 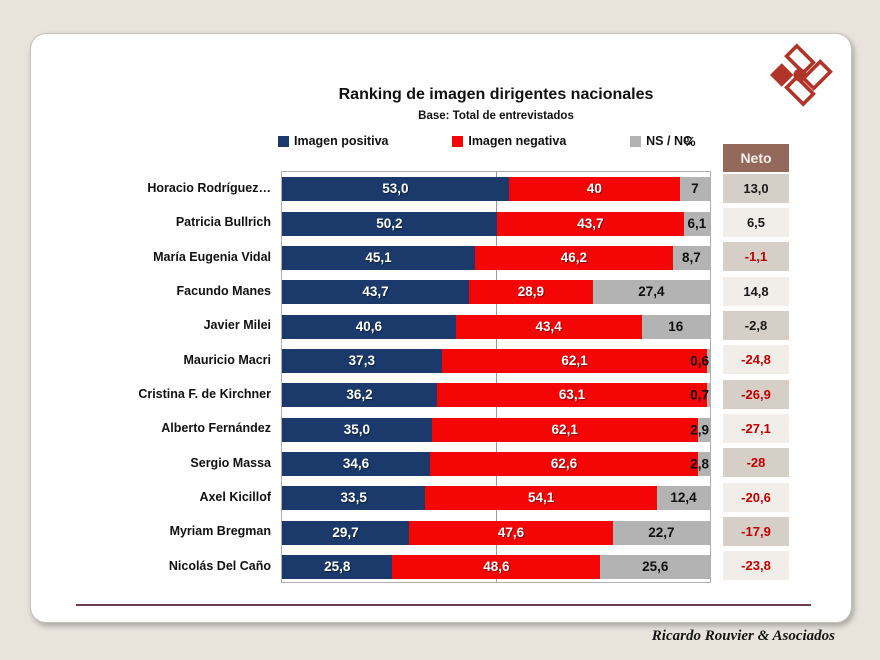 What do you see at coordinates (756, 188) in the screenshot?
I see `neto-cell: 13,0` at bounding box center [756, 188].